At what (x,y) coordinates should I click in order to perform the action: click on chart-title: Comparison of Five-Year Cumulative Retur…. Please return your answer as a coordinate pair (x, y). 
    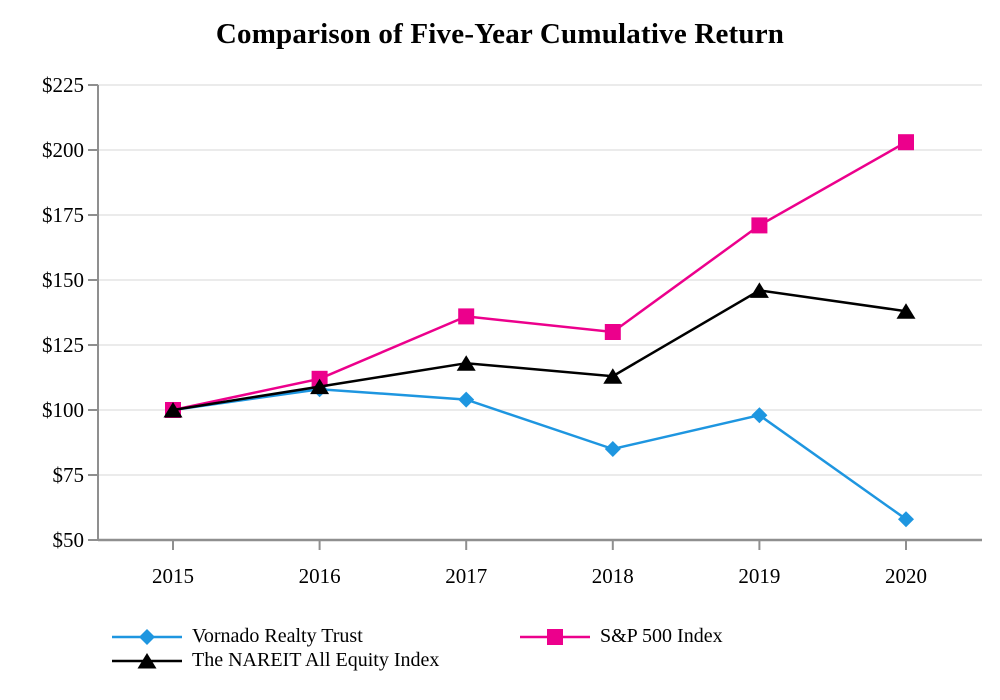
    Looking at the image, I should click on (500, 34).